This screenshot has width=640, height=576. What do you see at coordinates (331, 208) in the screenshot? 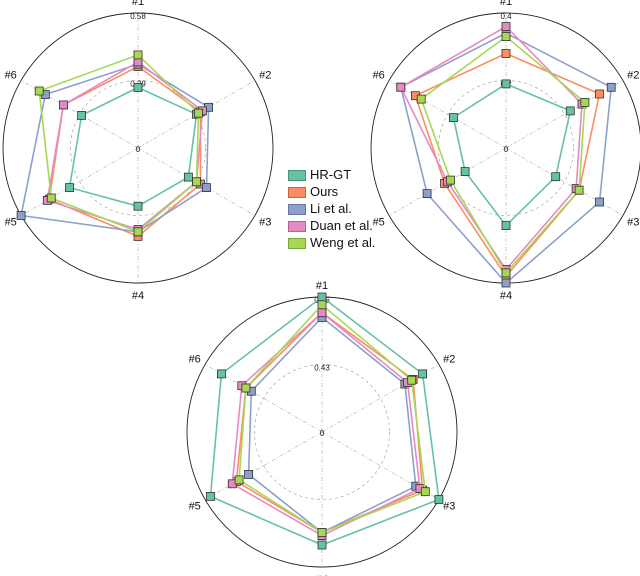
I see `legend-label: Li et al.` at bounding box center [331, 208].